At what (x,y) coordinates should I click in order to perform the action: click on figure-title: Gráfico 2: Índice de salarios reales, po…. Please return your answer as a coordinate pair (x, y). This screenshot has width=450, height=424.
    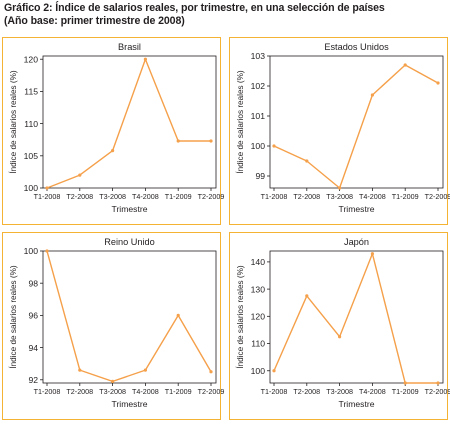
    Looking at the image, I should click on (225, 15).